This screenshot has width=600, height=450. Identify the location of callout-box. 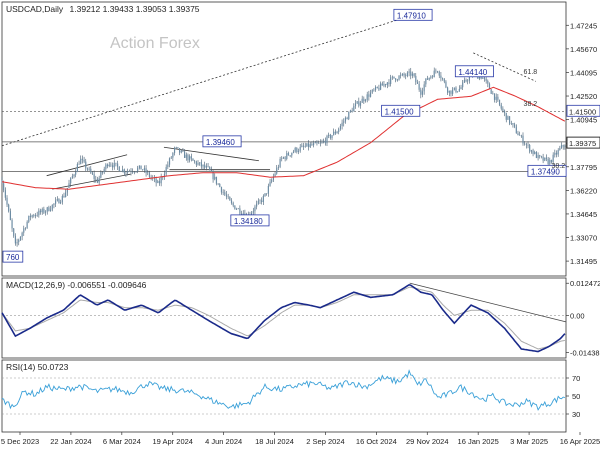
(474, 71).